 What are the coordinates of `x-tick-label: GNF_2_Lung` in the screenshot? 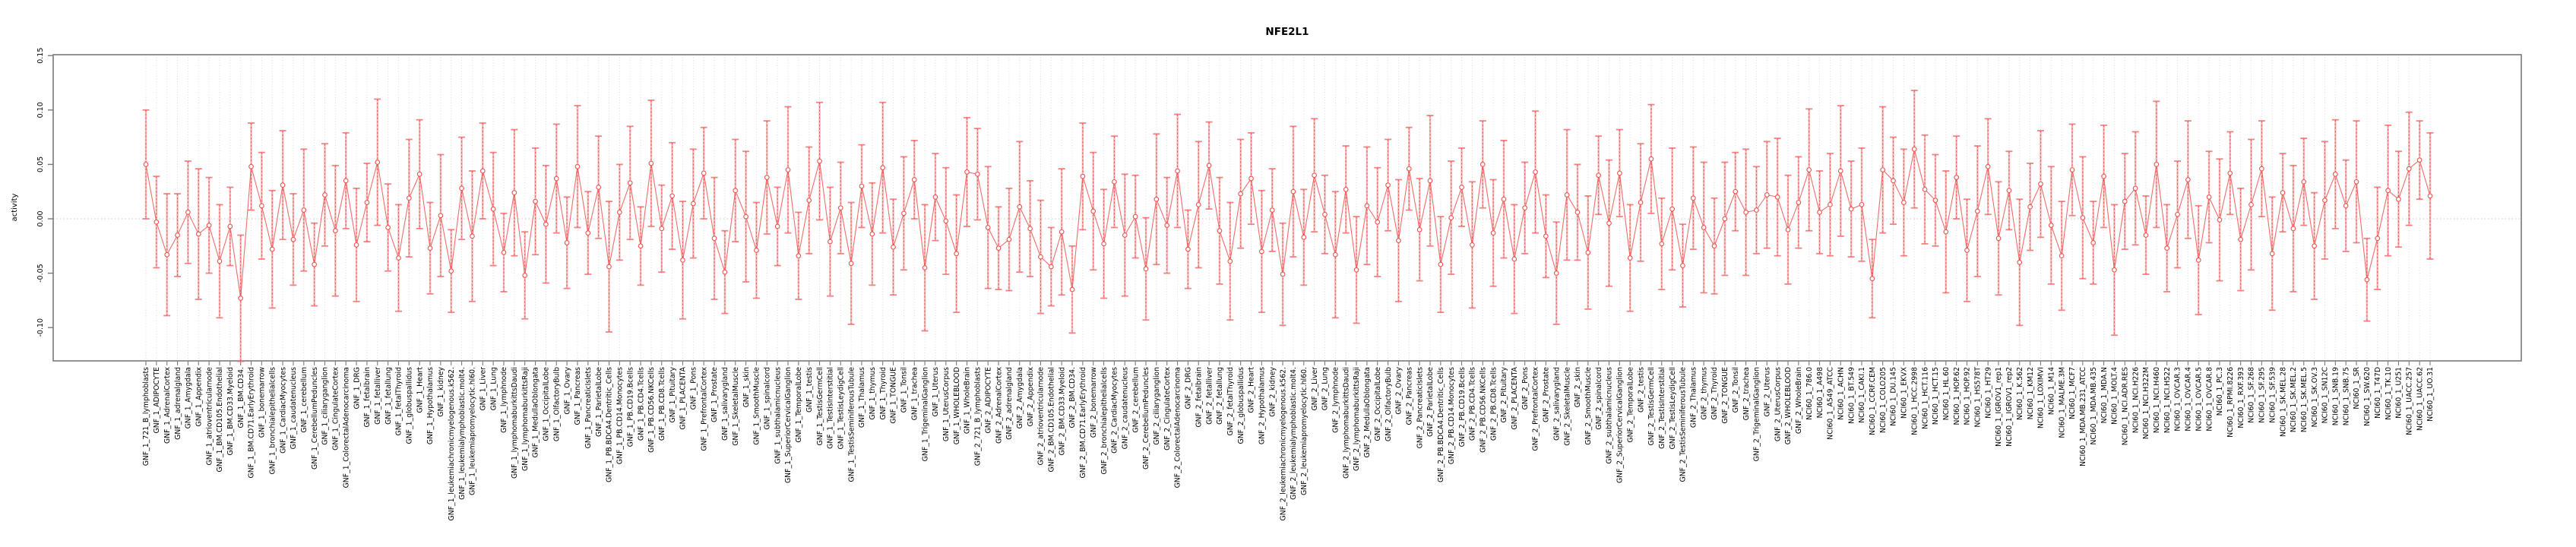 It's located at (1325, 389).